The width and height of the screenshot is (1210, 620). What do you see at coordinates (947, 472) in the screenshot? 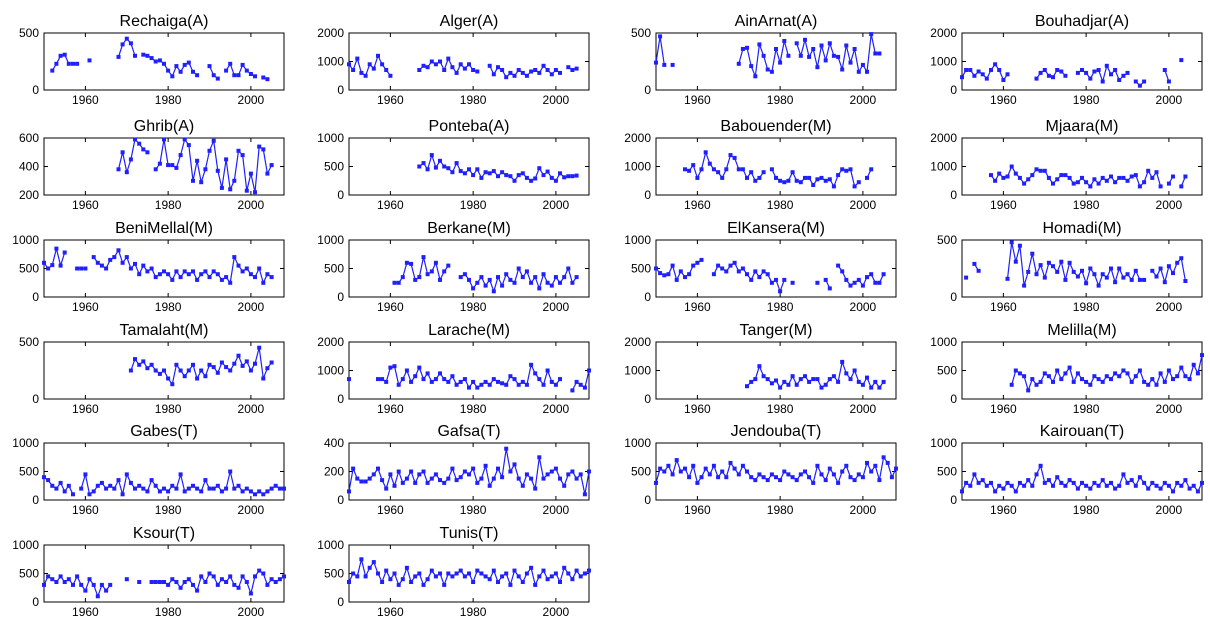
I see `y-tick-label: 500` at bounding box center [947, 472].